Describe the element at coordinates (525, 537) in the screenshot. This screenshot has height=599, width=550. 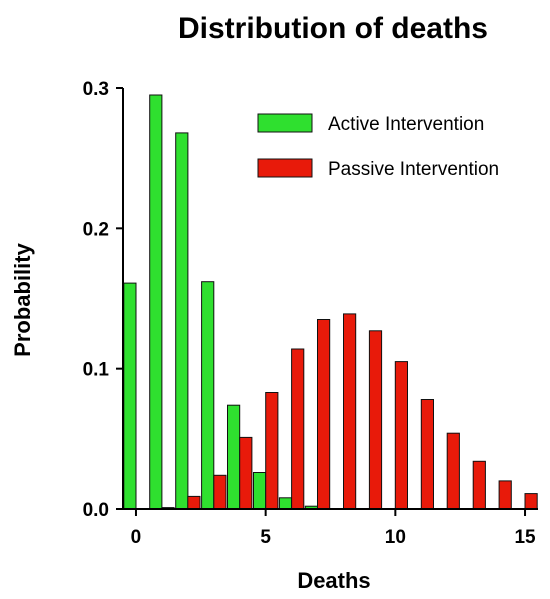
I see `x-tick-label: 15` at that location.